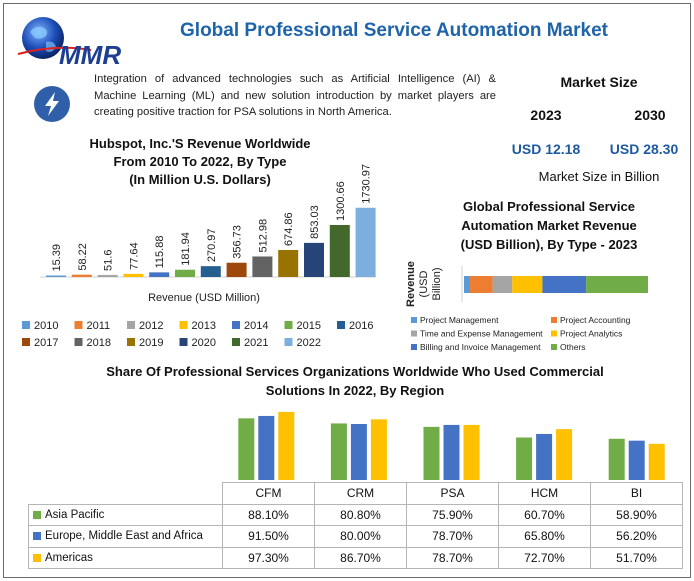 This screenshot has height=581, width=694. Describe the element at coordinates (481, 334) in the screenshot. I see `chart2-legend-label: Time and Expense Management` at that location.